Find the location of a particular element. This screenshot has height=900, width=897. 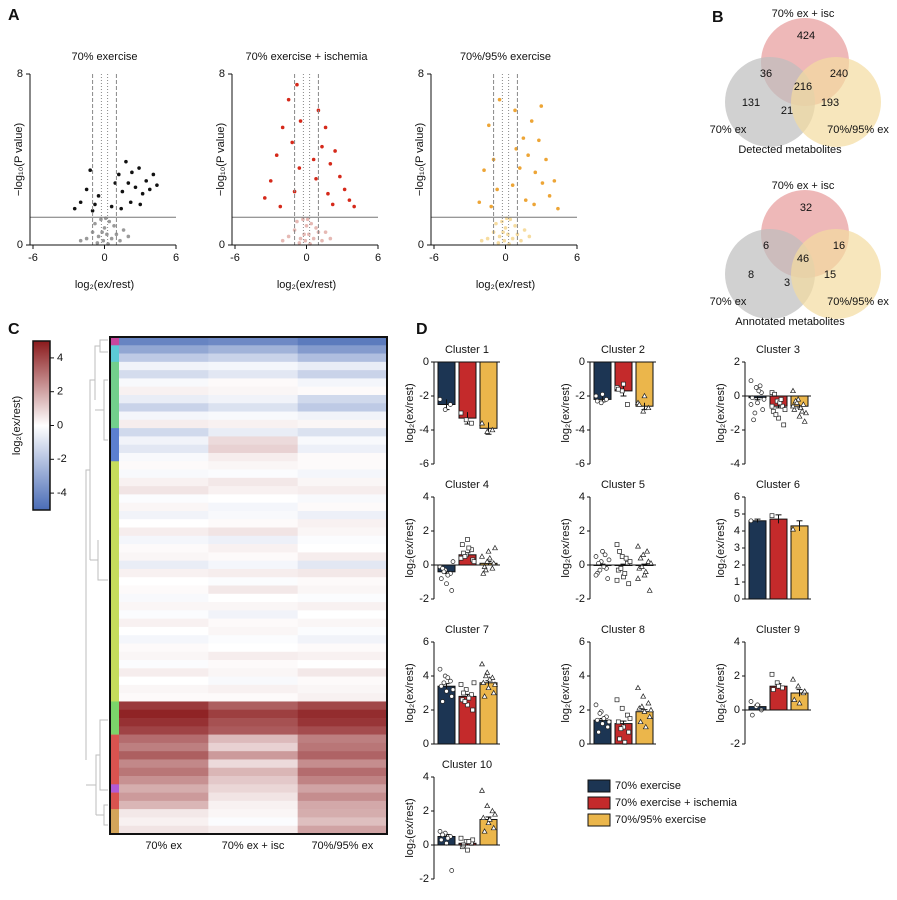

y-tick-label: 6 is located at coordinates (426, 642).